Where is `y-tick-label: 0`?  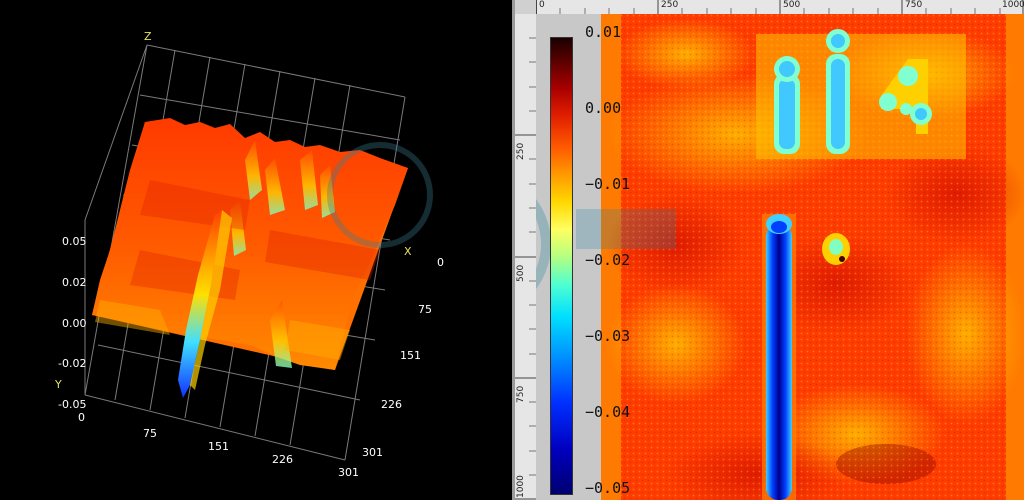
y-tick-label: 0 is located at coordinates (440, 262).